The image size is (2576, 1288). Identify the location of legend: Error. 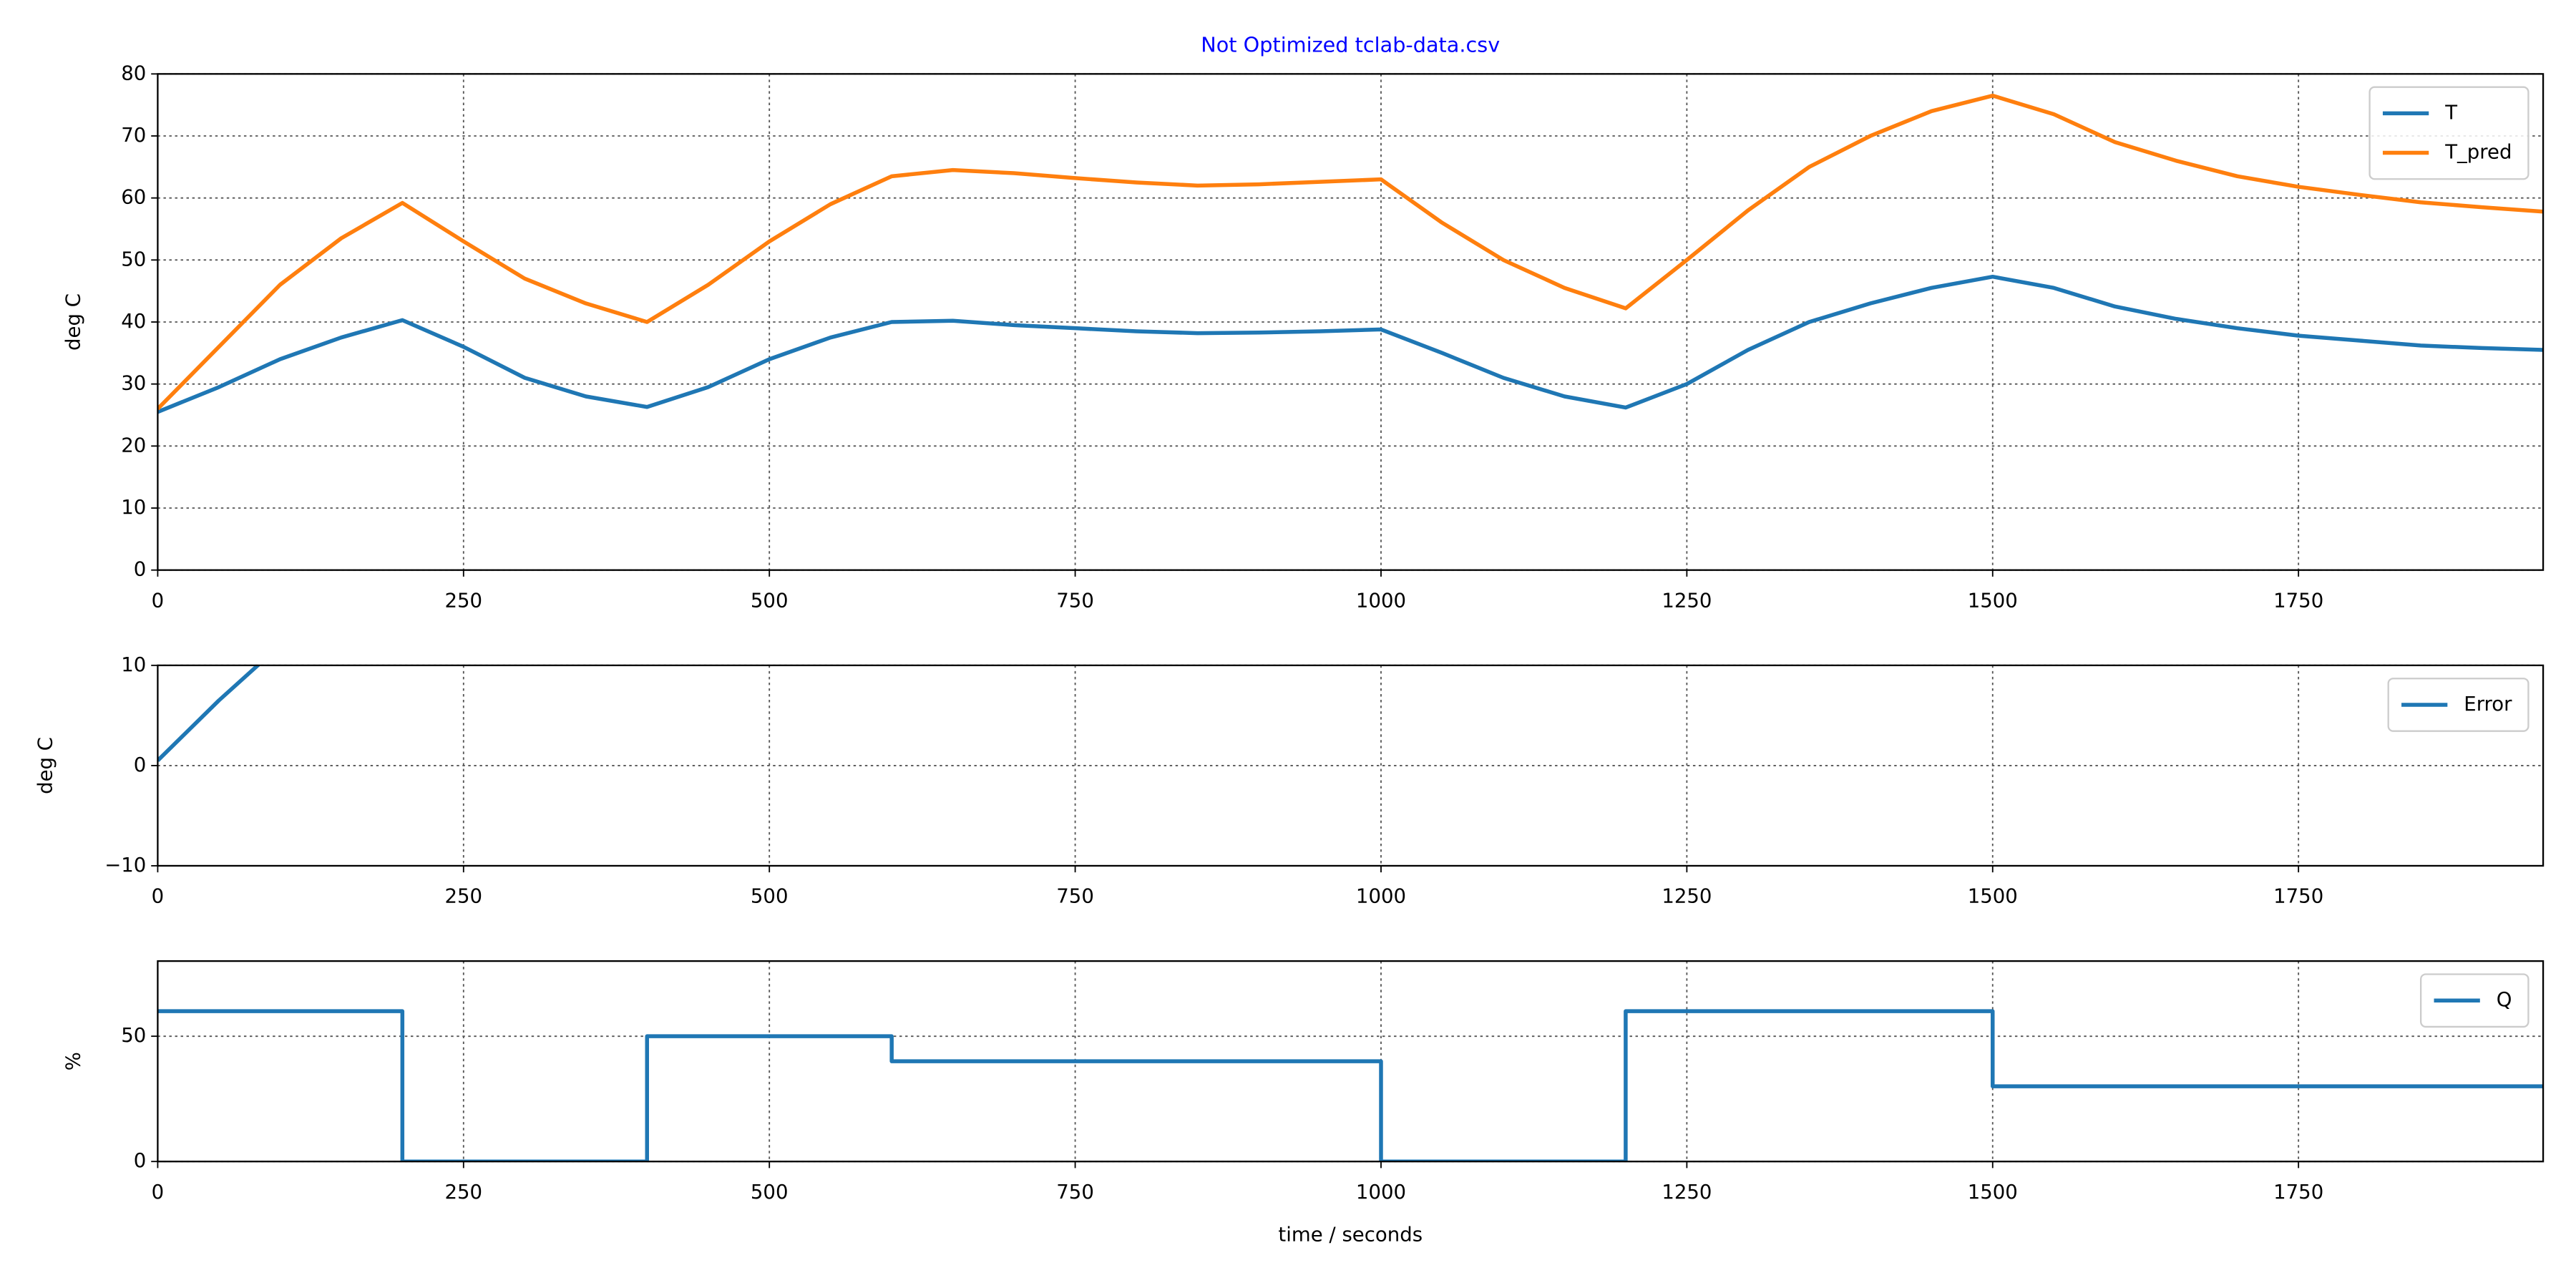
(2458, 705).